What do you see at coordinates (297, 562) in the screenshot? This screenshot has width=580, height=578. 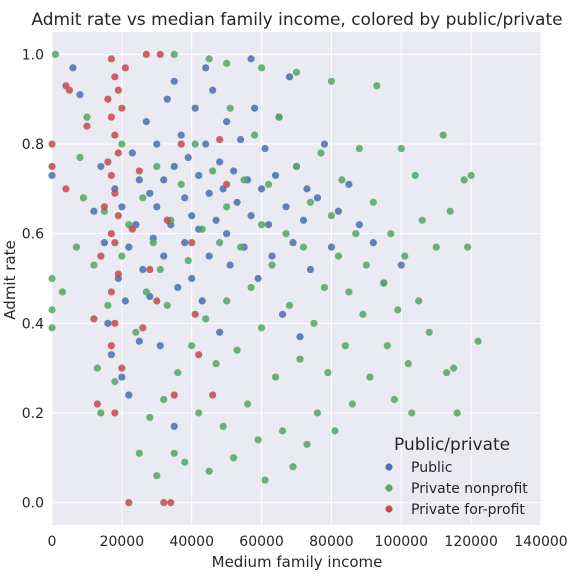 I see `x-axis-label: Medium family income` at bounding box center [297, 562].